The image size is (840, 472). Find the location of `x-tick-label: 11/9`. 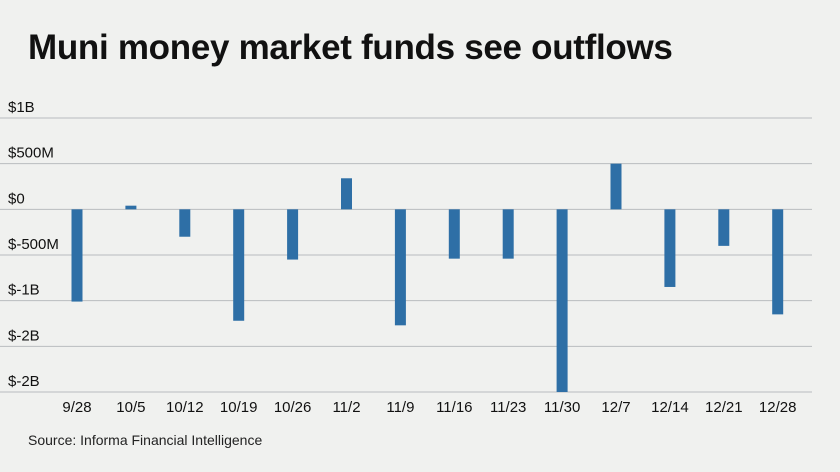

x-tick-label: 11/9 is located at coordinates (400, 407).